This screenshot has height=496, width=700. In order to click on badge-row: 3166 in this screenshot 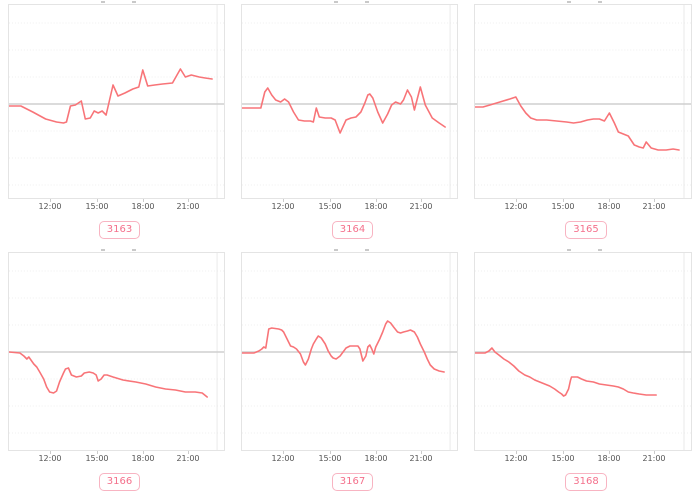, I will do `click(116, 482)`.